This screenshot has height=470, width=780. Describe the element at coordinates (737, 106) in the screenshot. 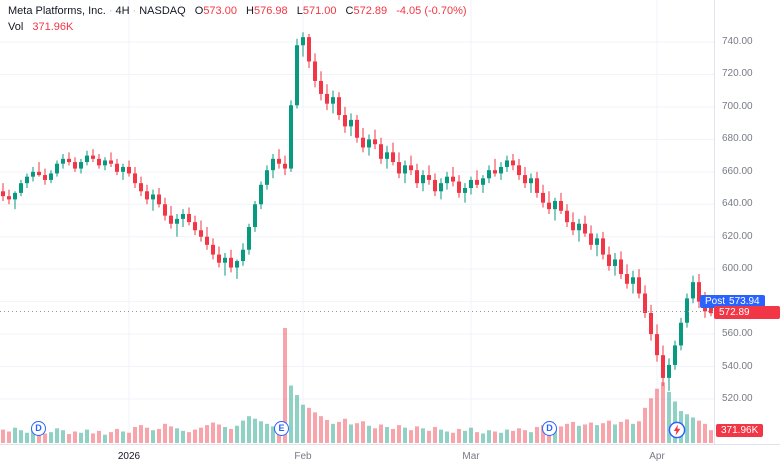

I see `price-tick-label: 700.00` at that location.